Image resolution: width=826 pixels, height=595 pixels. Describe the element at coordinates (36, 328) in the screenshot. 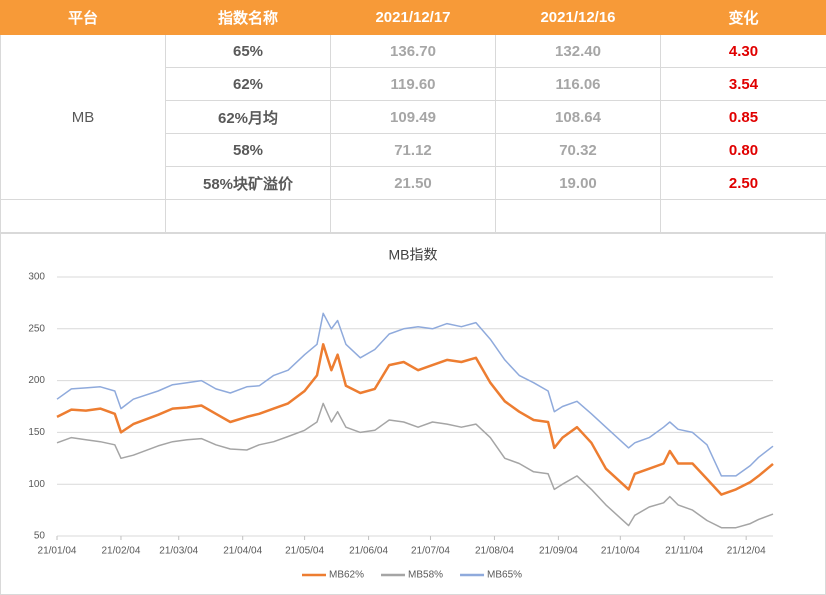

I see `y-tick-label: 250` at that location.